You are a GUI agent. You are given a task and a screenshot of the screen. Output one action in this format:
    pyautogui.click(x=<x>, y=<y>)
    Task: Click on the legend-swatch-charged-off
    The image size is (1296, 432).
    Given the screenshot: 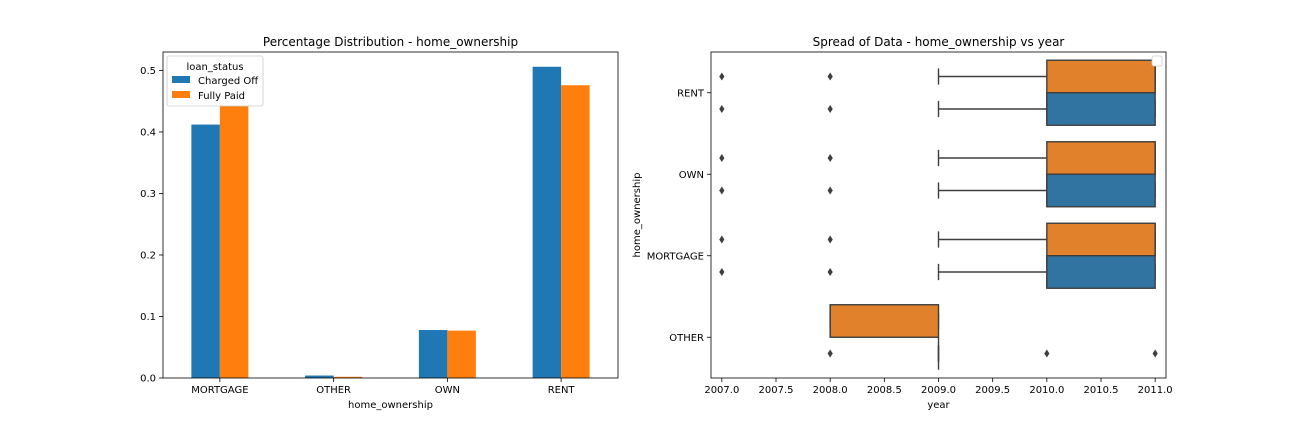 What is the action you would take?
    pyautogui.click(x=181, y=79)
    